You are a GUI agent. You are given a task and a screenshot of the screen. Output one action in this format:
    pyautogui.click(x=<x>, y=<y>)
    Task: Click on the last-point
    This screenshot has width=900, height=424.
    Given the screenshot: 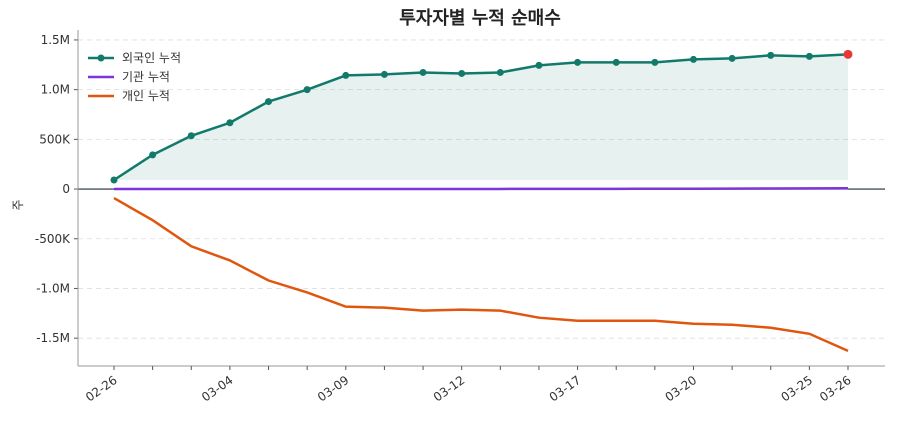 What is the action you would take?
    pyautogui.click(x=848, y=54)
    